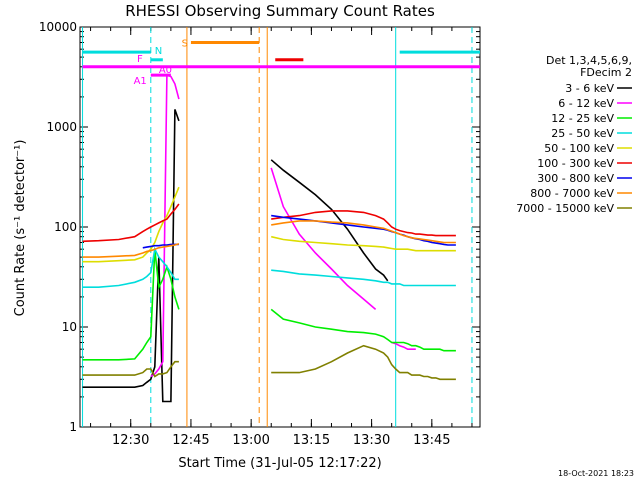 Image resolution: width=640 pixels, height=484 pixels. Describe the element at coordinates (596, 473) in the screenshot. I see `timestamp-footer: 18-Oct-2021 18:23` at that location.